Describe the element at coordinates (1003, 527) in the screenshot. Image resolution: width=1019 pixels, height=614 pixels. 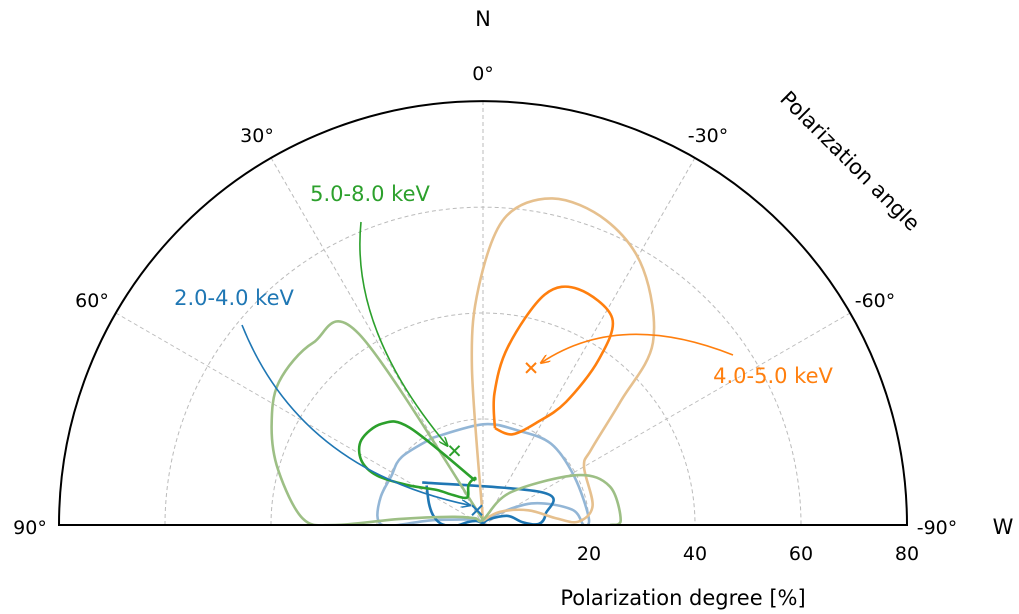
I see `compass-west-label: W` at that location.